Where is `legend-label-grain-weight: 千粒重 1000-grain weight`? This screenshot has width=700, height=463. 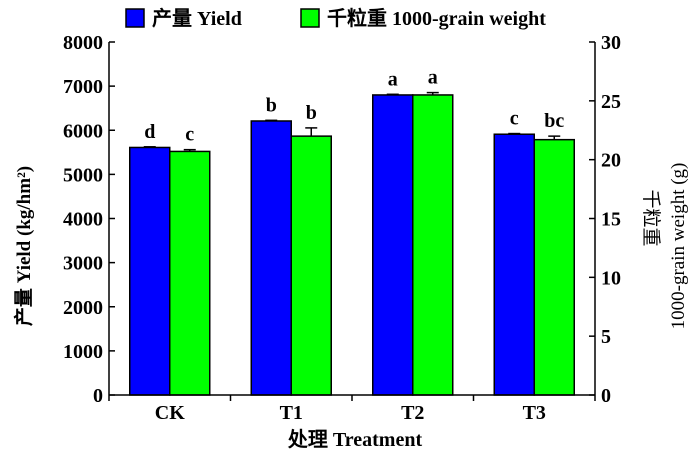
legend-label-grain-weight: 千粒重 1000-grain weight is located at coordinates (436, 18).